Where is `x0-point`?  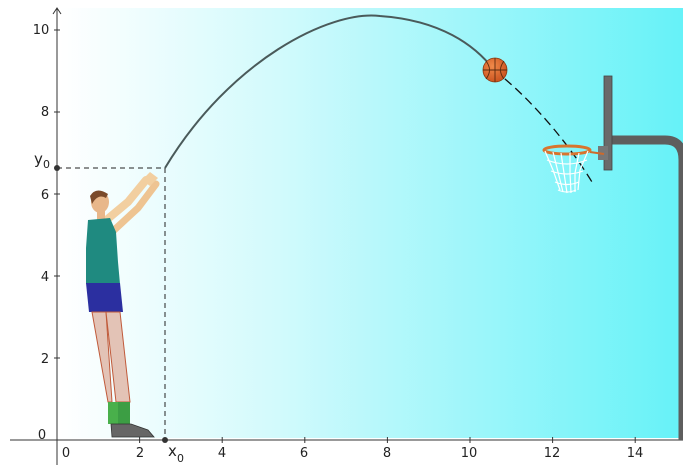
x0-point is located at coordinates (165, 440).